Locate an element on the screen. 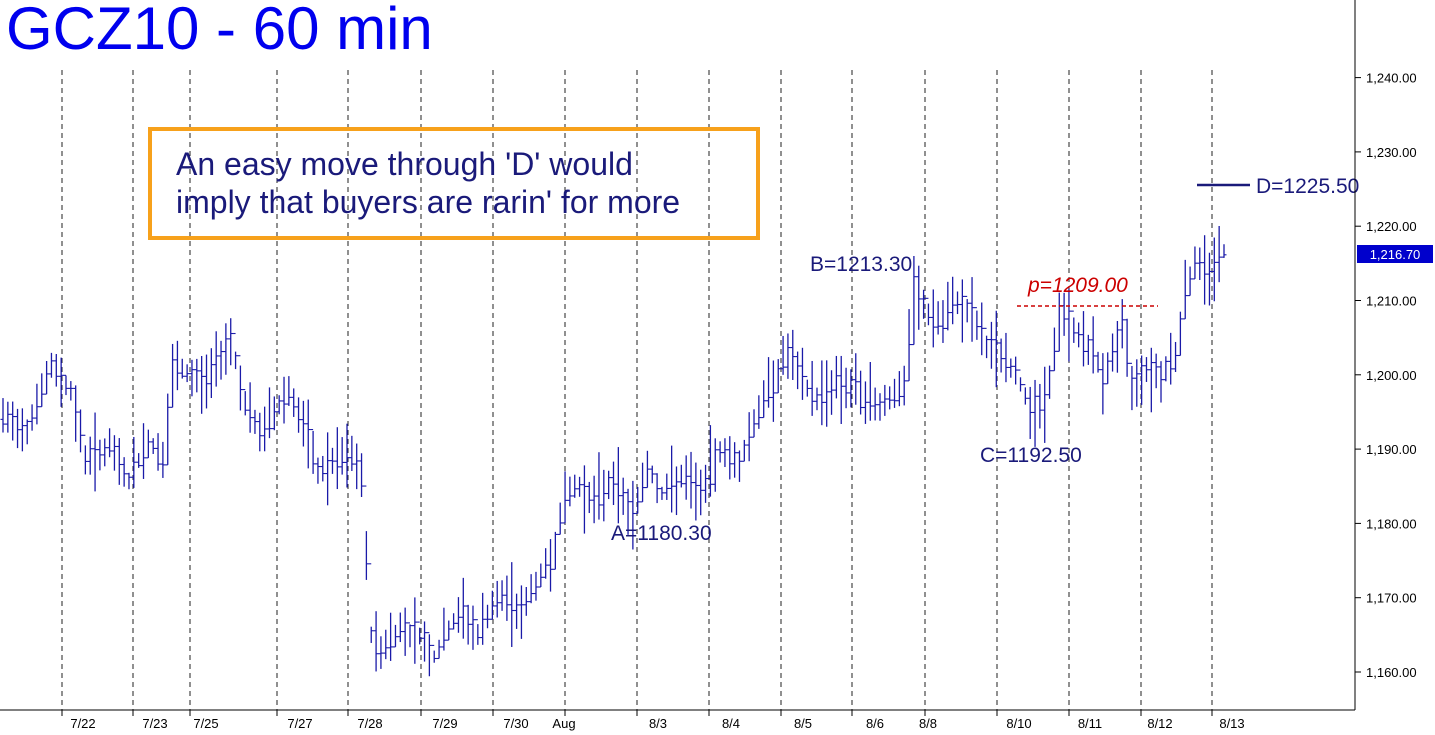 This screenshot has width=1435, height=735. x-tick-label: 8/10 is located at coordinates (1018, 723).